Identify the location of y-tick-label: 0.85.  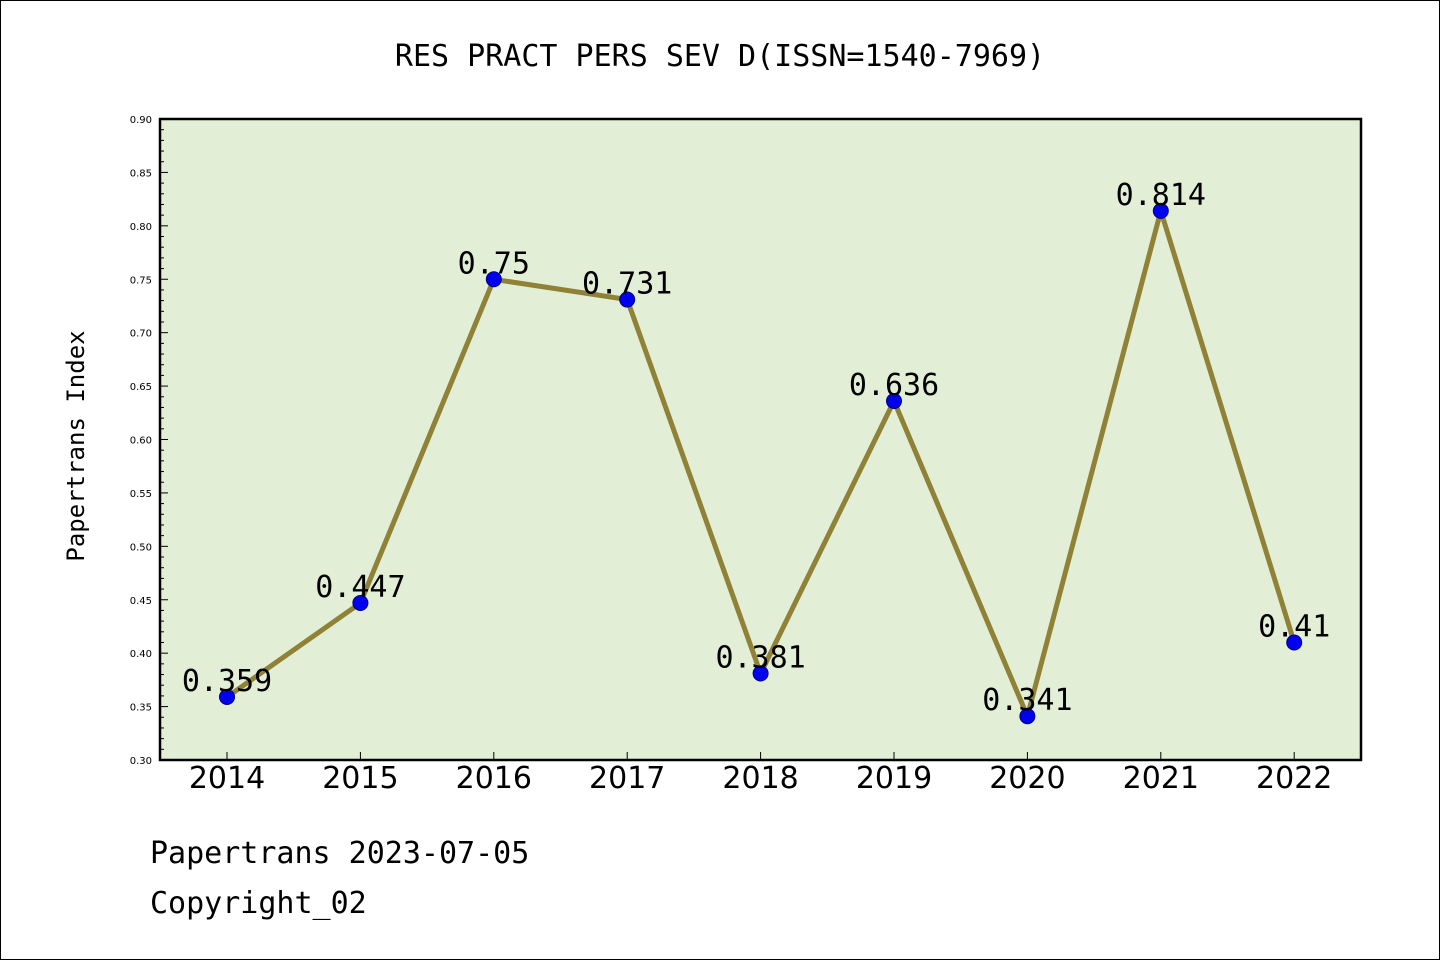
(141, 173).